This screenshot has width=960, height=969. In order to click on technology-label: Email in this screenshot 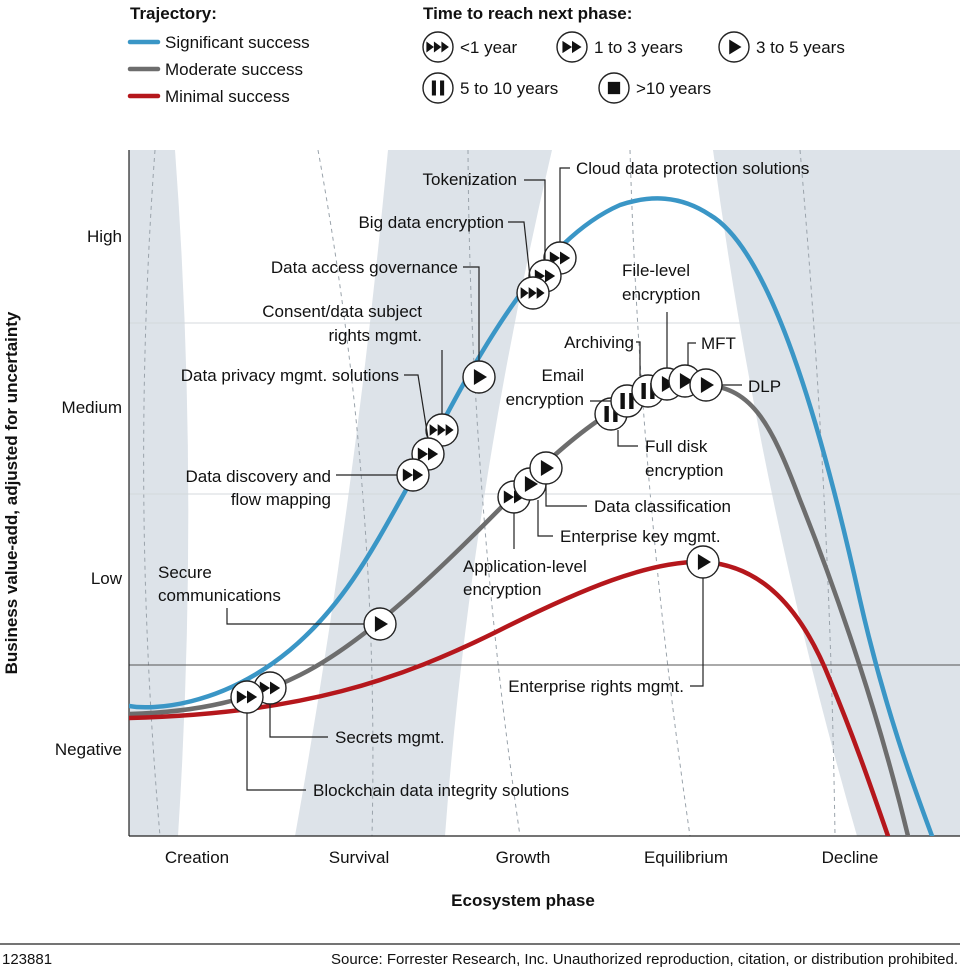, I will do `click(562, 375)`.